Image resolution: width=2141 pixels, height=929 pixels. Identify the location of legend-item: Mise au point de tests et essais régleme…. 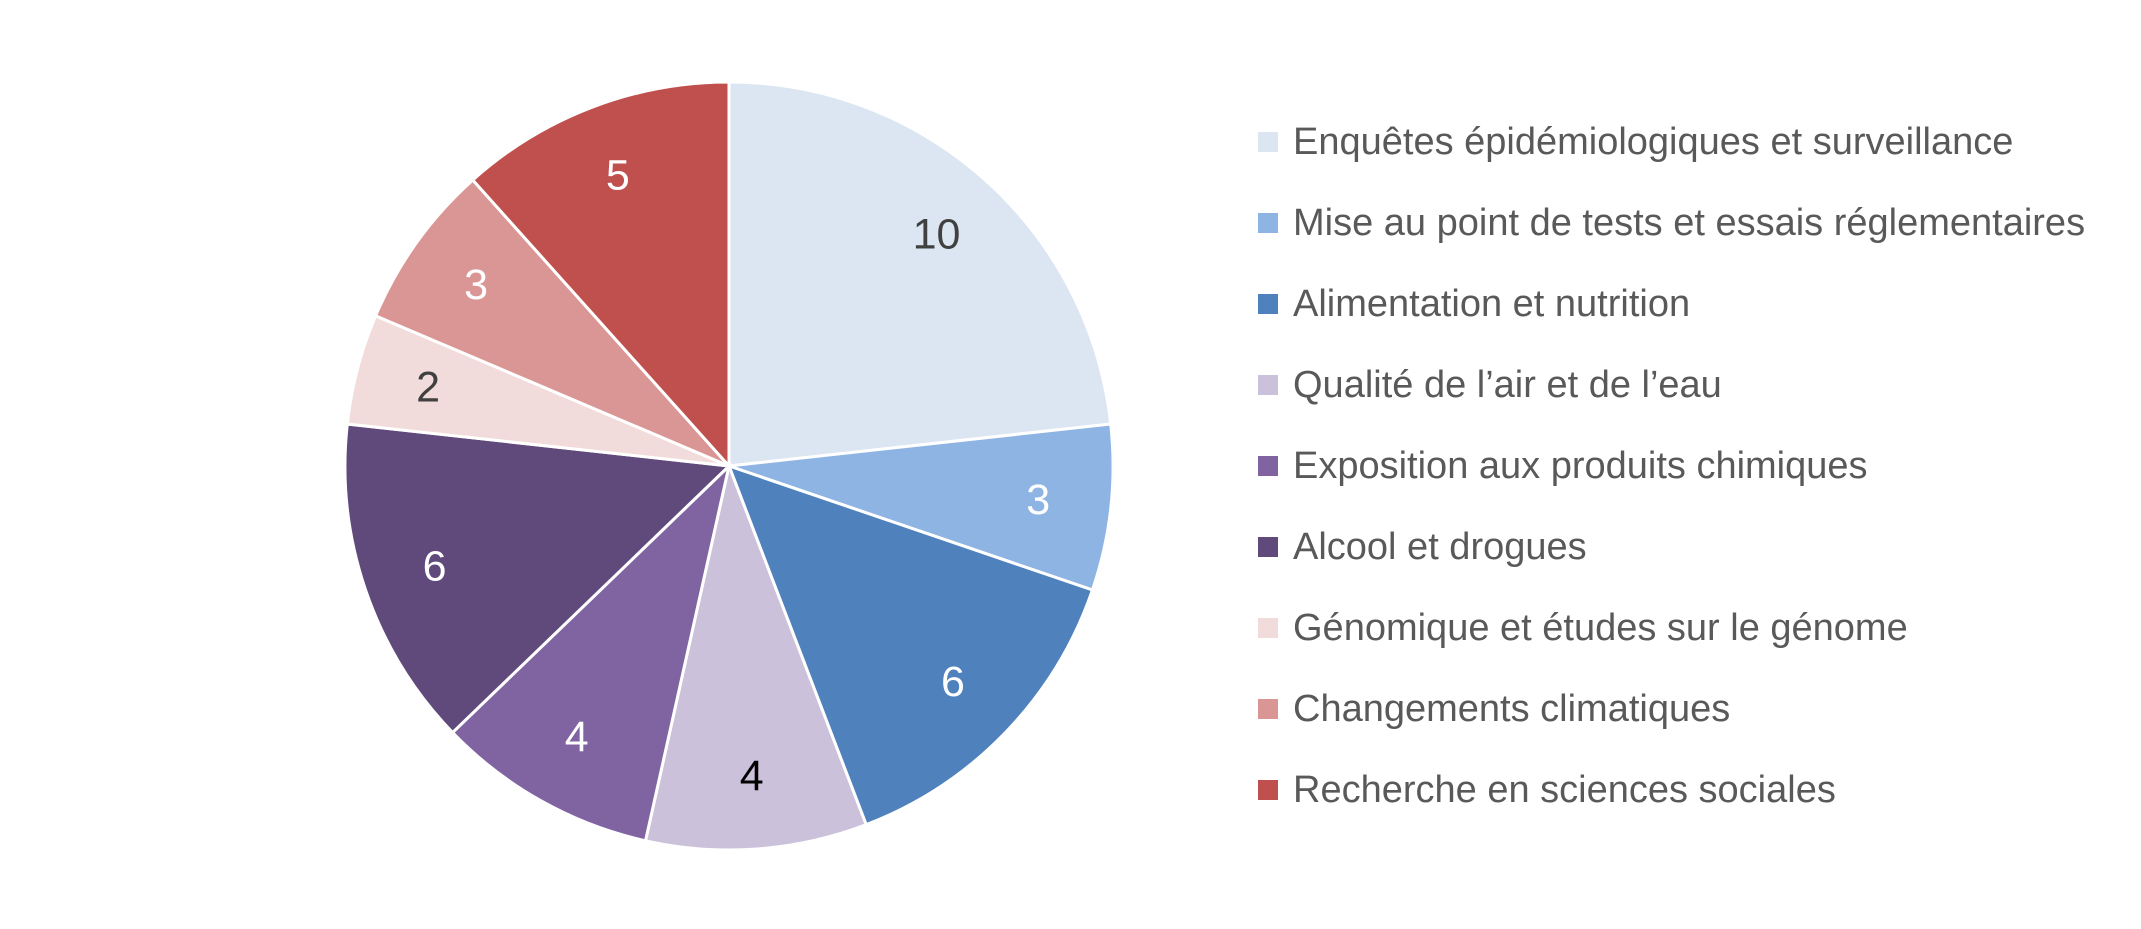
(1671, 223).